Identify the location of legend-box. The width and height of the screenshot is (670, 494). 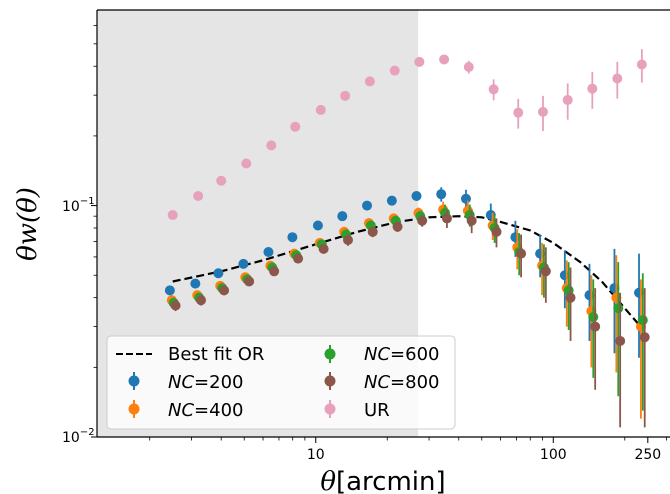
(281, 382).